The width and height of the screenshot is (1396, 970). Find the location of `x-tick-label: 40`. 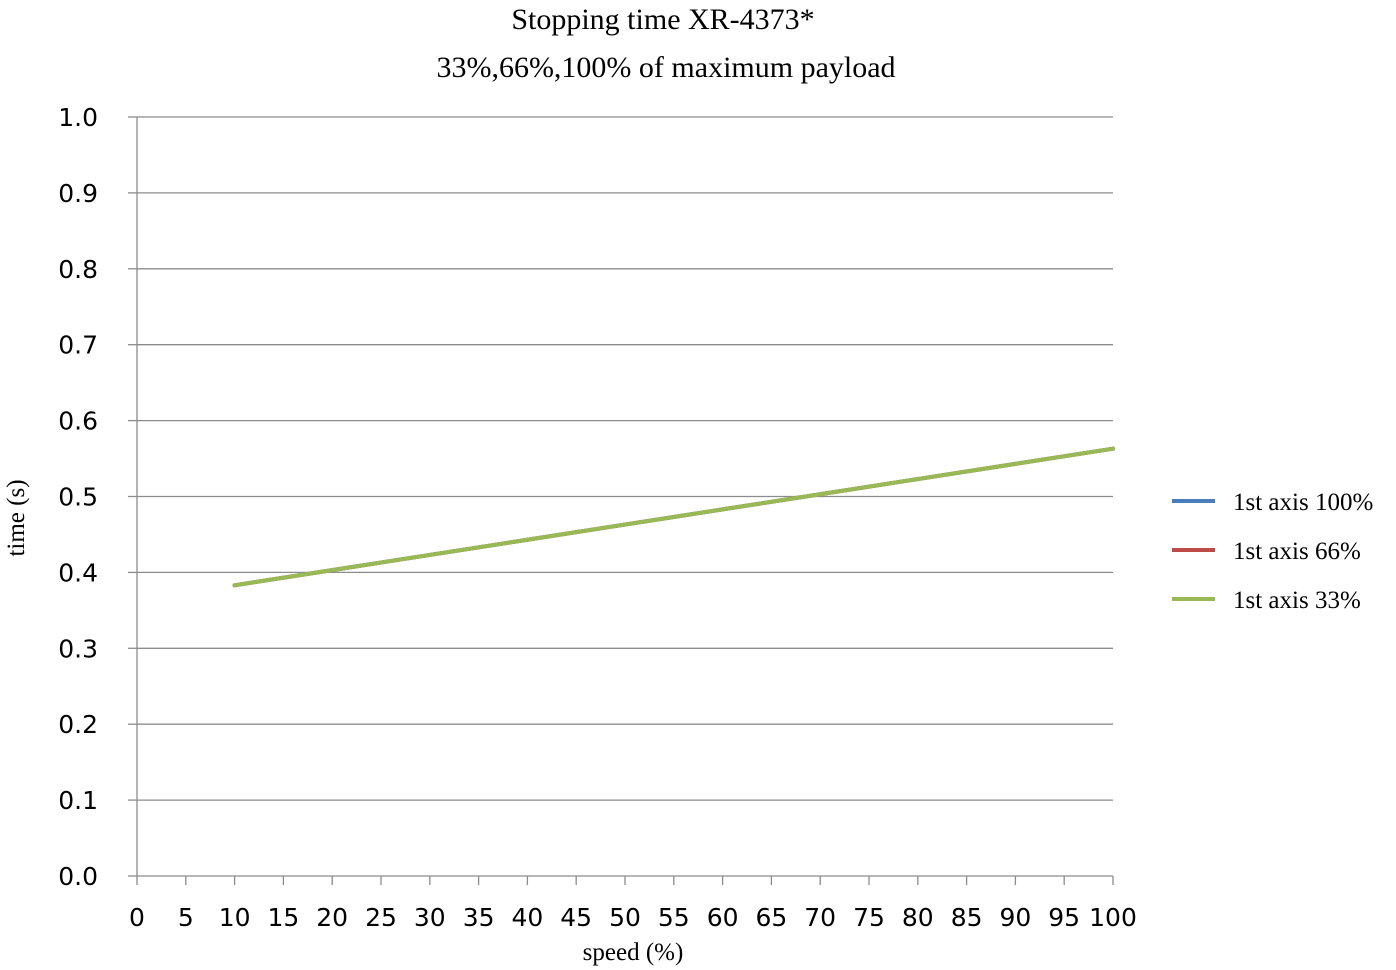

x-tick-label: 40 is located at coordinates (527, 917).